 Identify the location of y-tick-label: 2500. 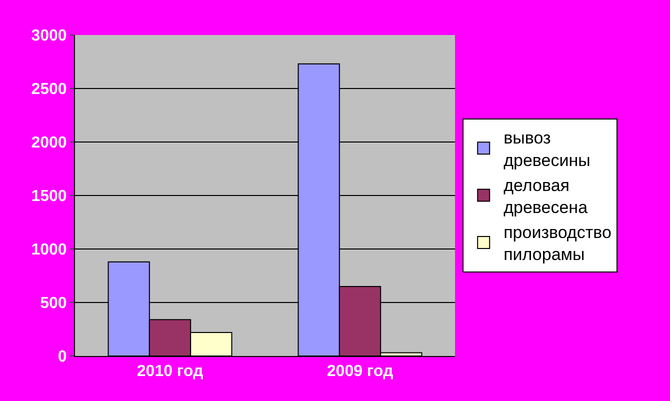
(49, 89).